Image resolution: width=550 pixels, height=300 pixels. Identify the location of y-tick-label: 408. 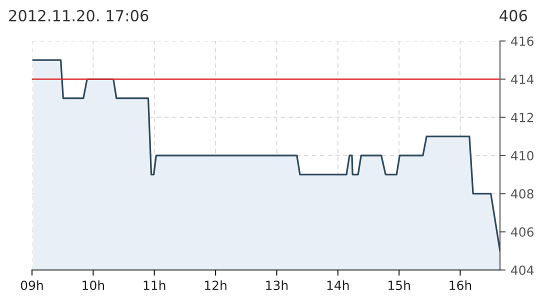
(522, 194).